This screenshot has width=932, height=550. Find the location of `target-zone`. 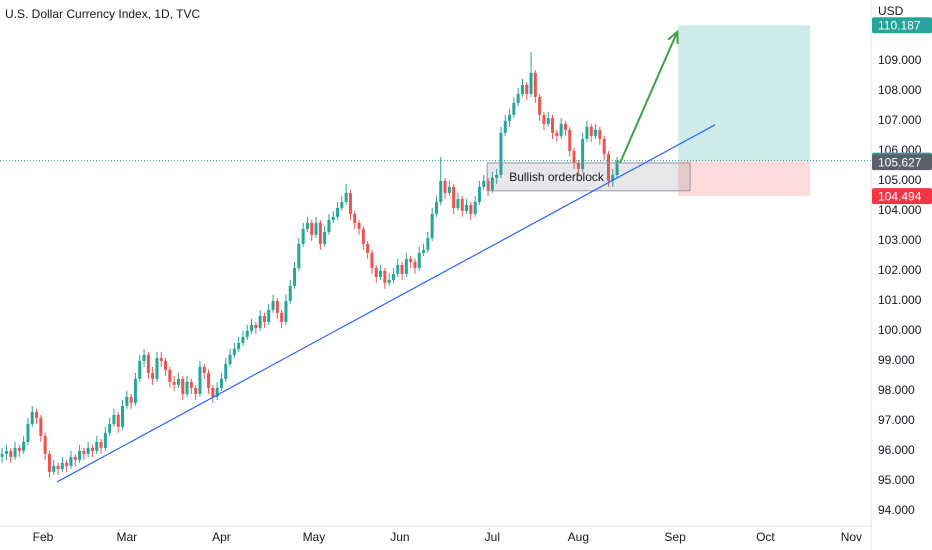

target-zone is located at coordinates (744, 93).